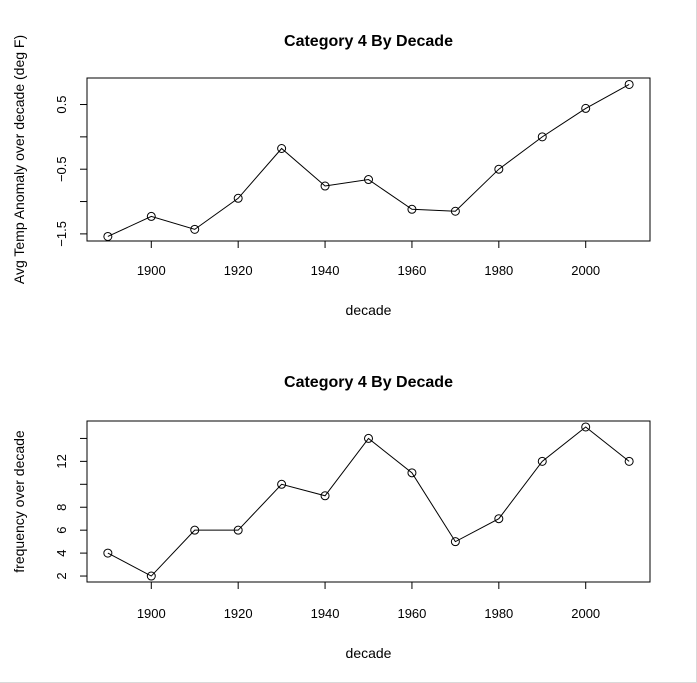 The image size is (697, 683). What do you see at coordinates (61, 507) in the screenshot?
I see `y-tick-label: 8` at bounding box center [61, 507].